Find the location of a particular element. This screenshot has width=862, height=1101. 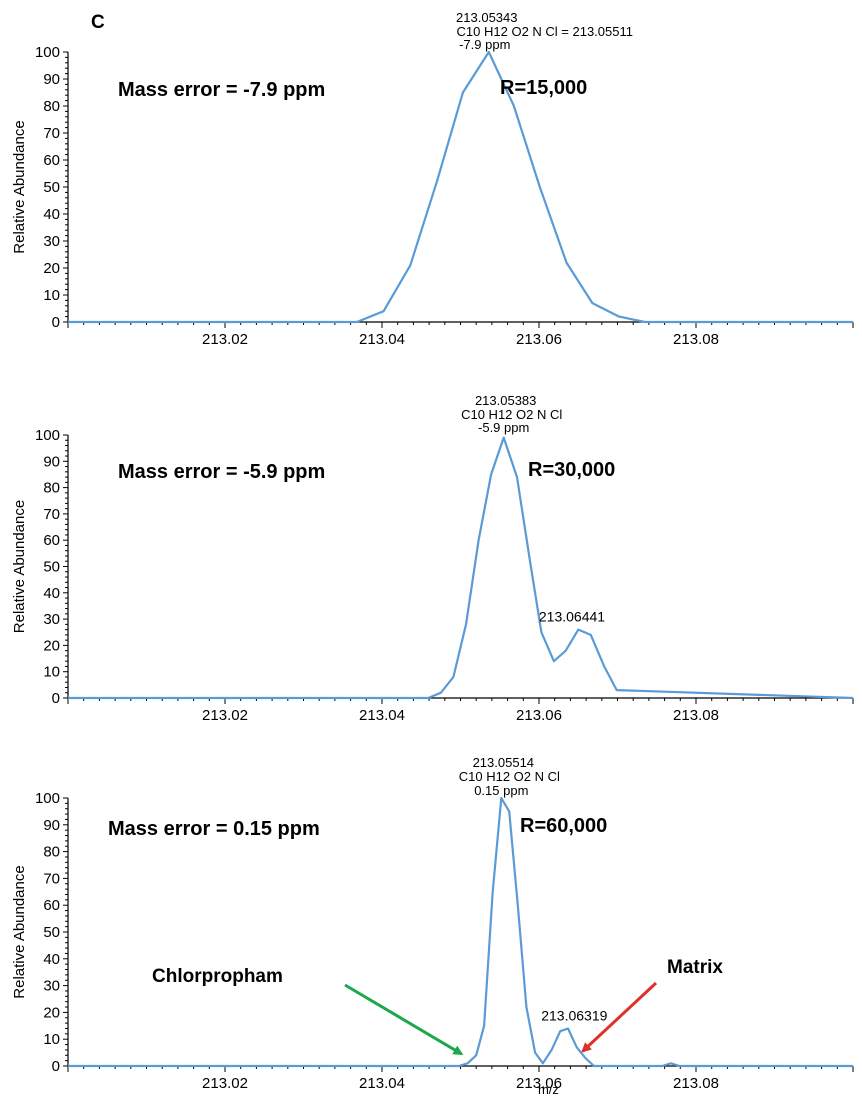

peak-error-label: -5.9 ppm is located at coordinates (503, 427).